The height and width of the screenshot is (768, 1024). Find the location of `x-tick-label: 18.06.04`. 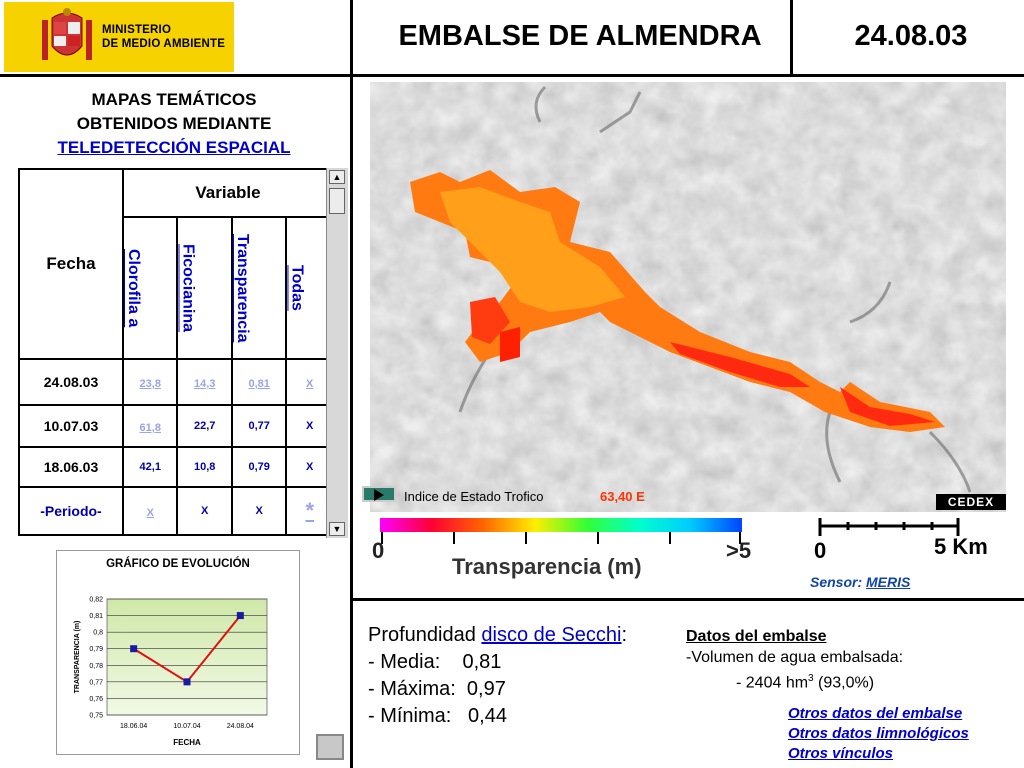

x-tick-label: 18.06.04 is located at coordinates (133, 726).